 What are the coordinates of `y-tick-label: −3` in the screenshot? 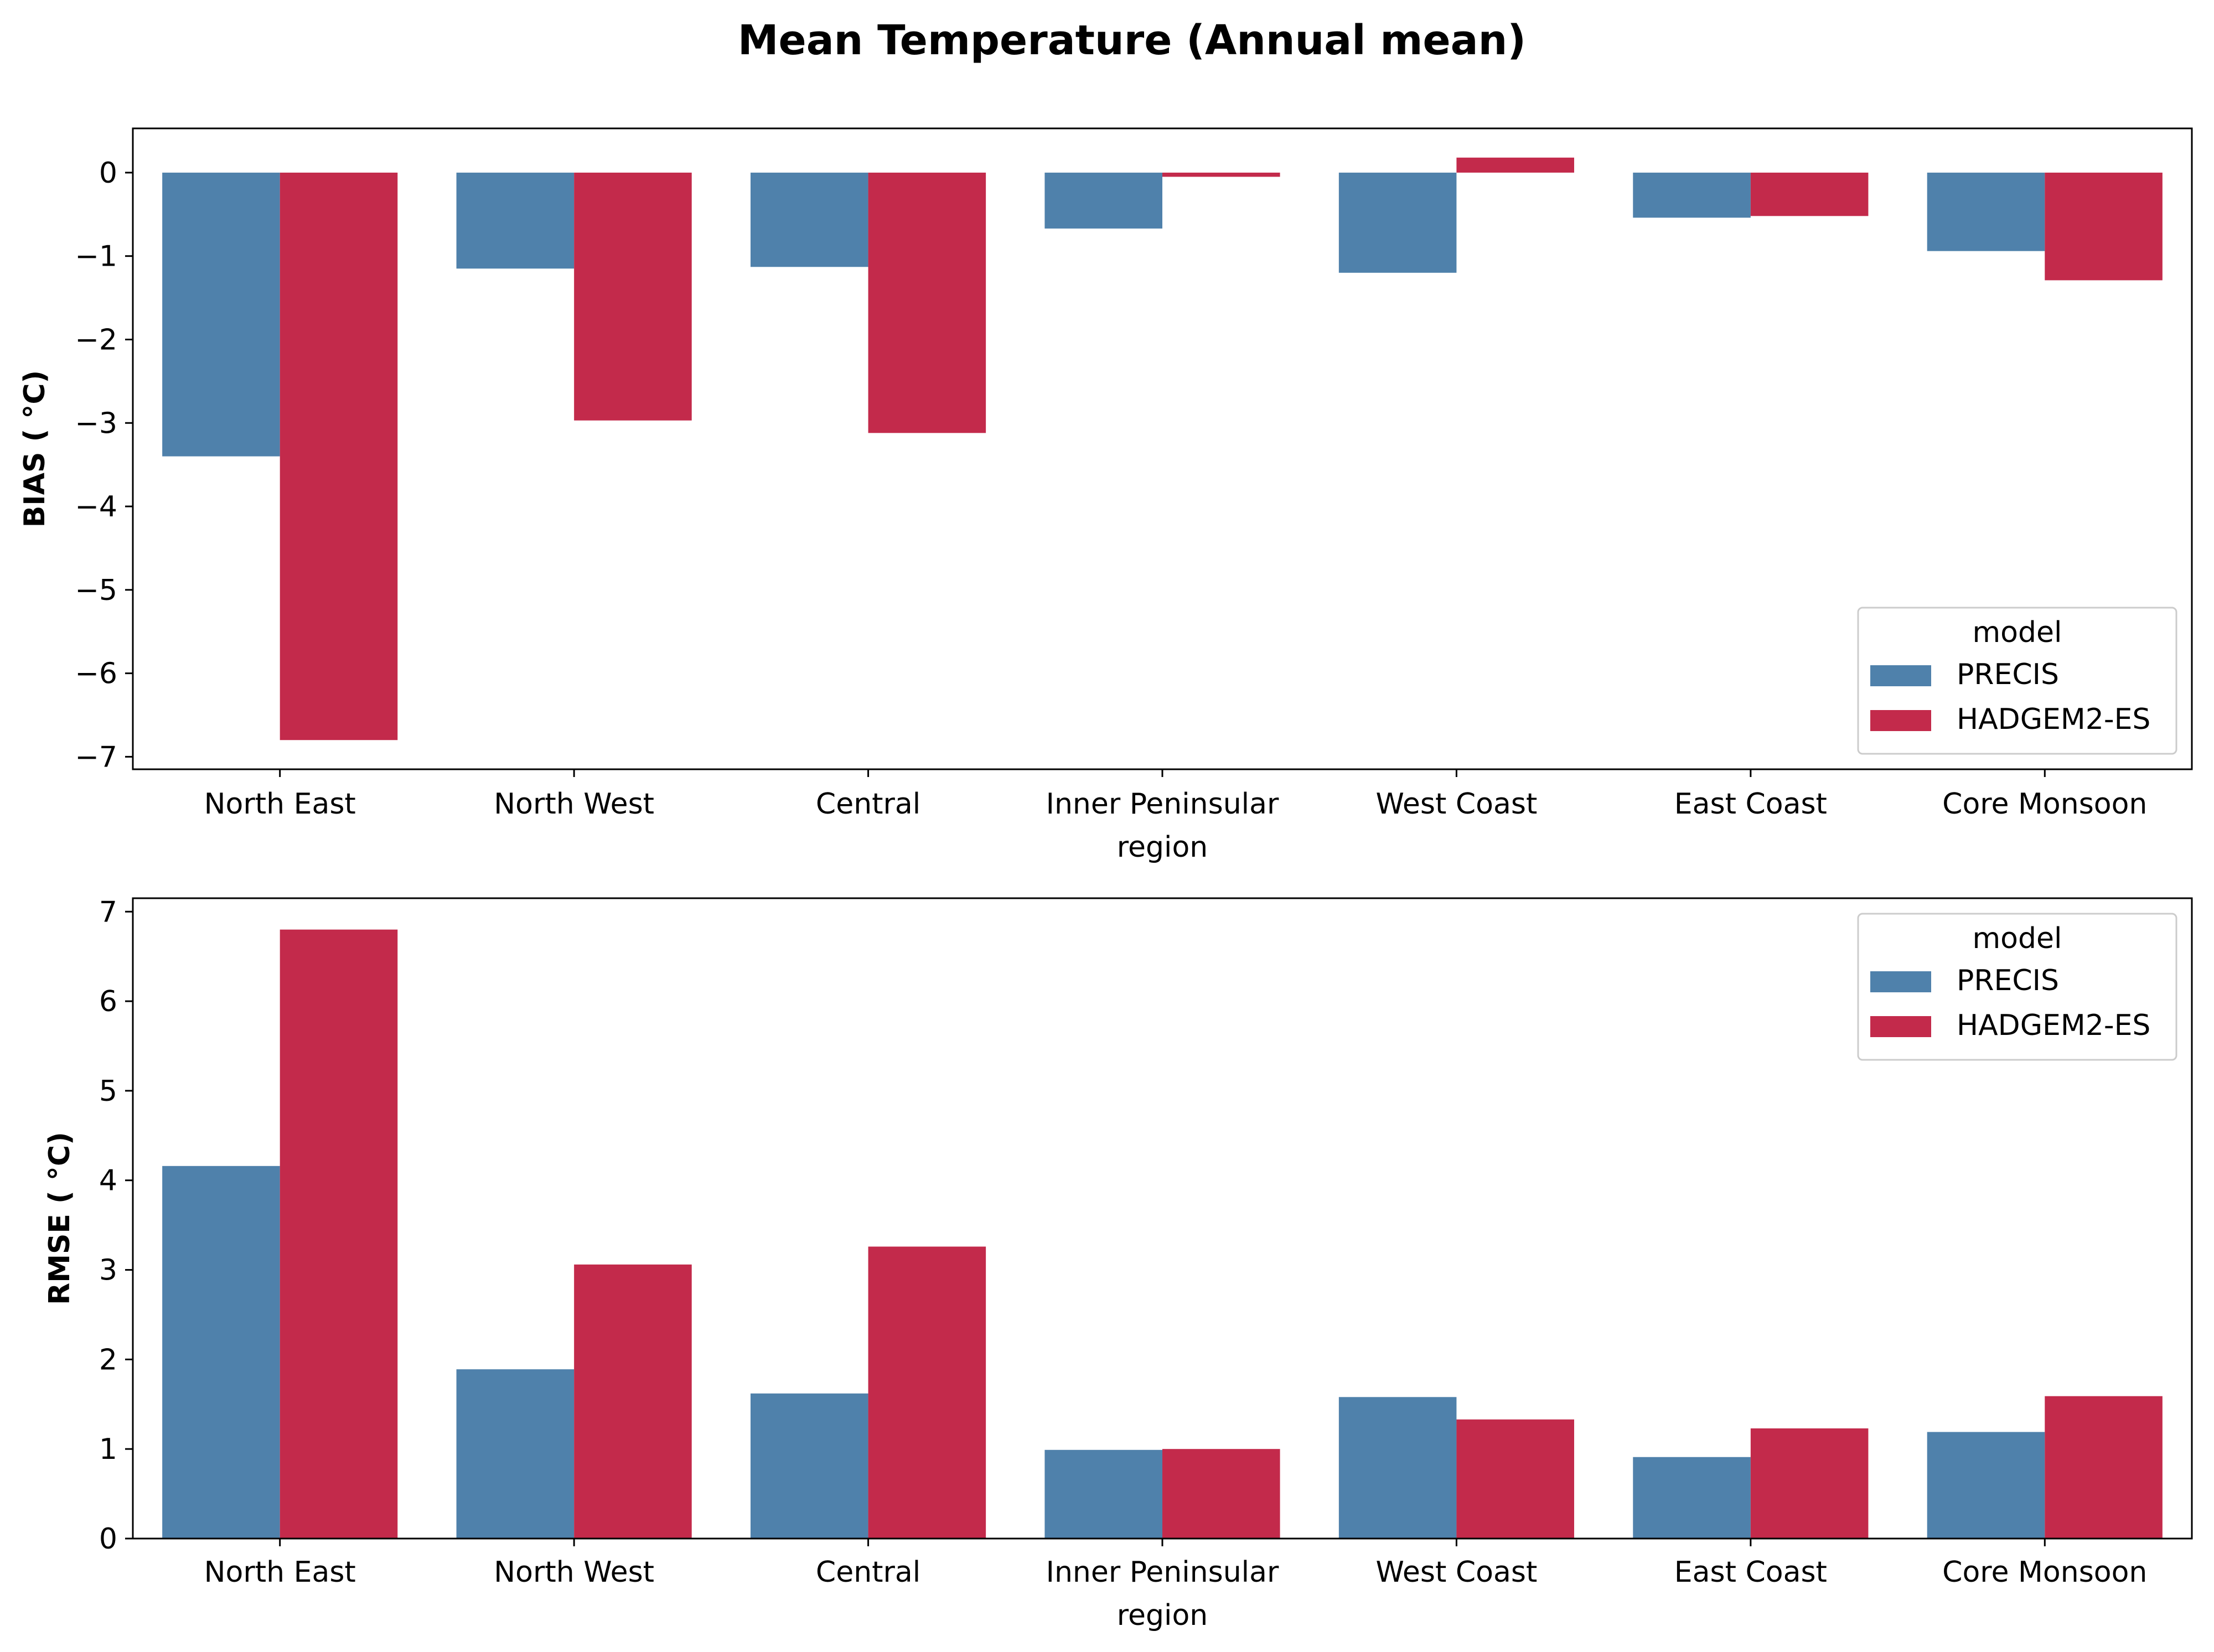 It's located at (96, 423).